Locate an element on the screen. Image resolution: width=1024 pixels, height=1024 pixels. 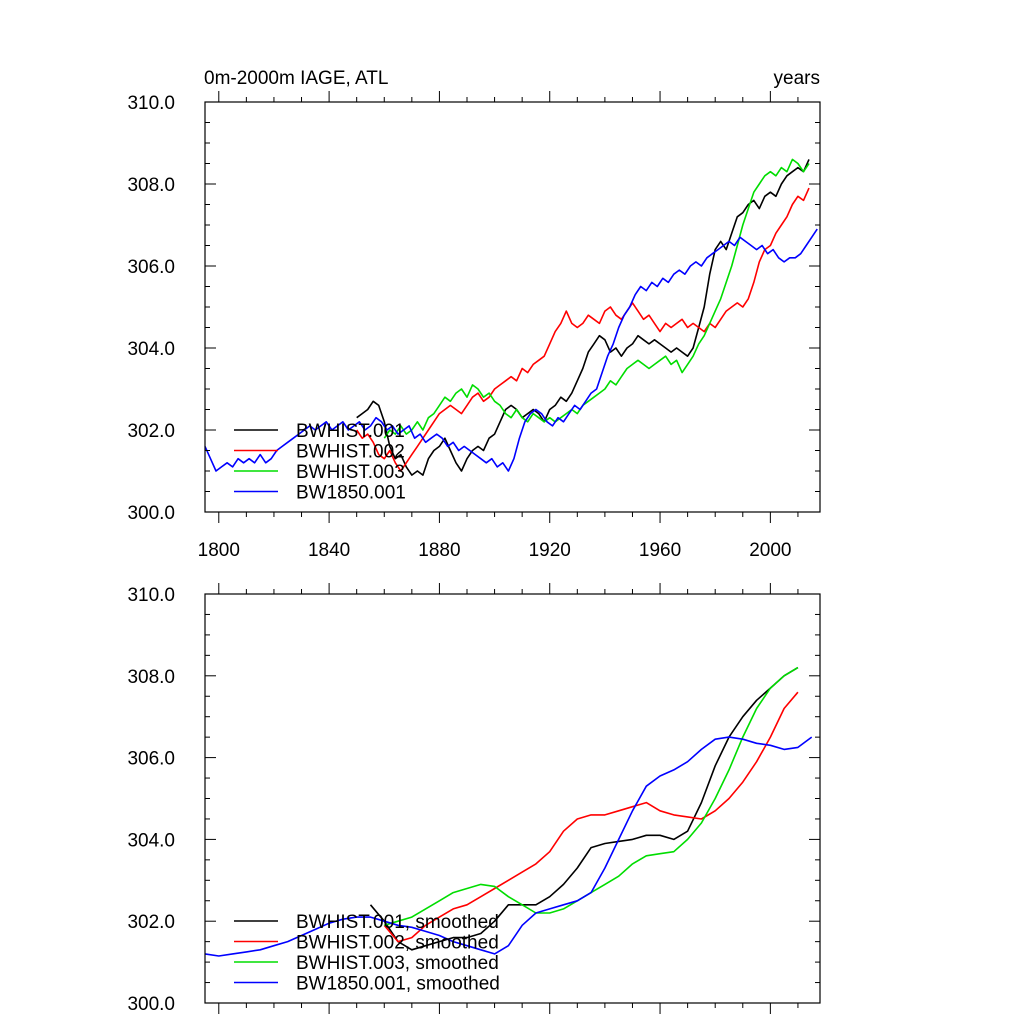
legend-label: BWHIST.001, smoothed is located at coordinates (397, 922).